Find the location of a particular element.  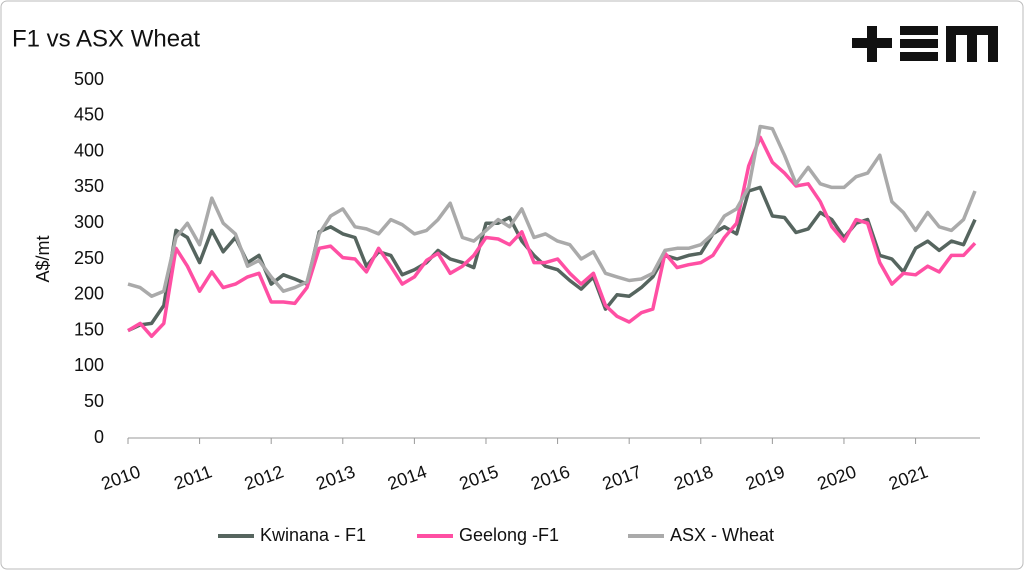

y-tick-label: 350 is located at coordinates (89, 186).